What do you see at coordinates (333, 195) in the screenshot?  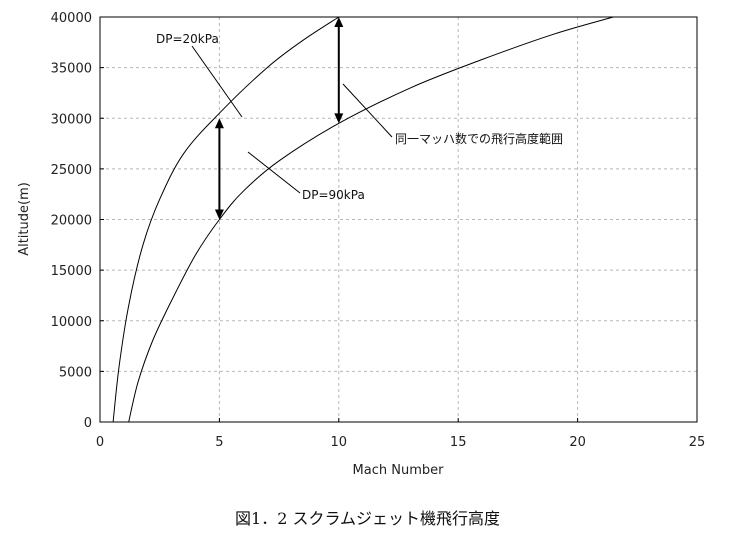 I see `dp90-label: DP=90kPa` at bounding box center [333, 195].